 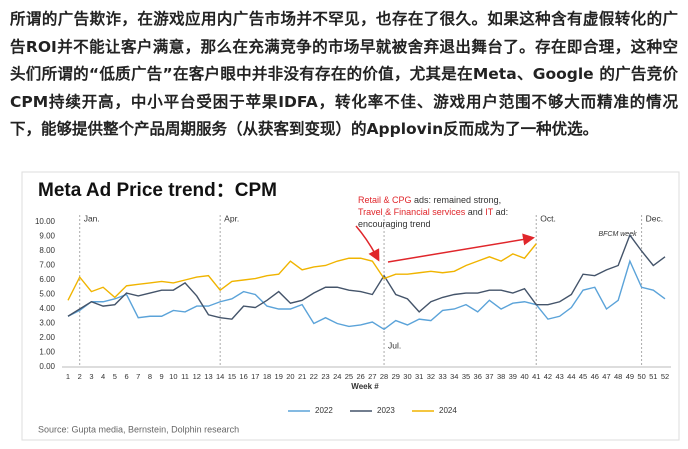 What do you see at coordinates (208, 376) in the screenshot?
I see `x-tick-label: 13` at bounding box center [208, 376].